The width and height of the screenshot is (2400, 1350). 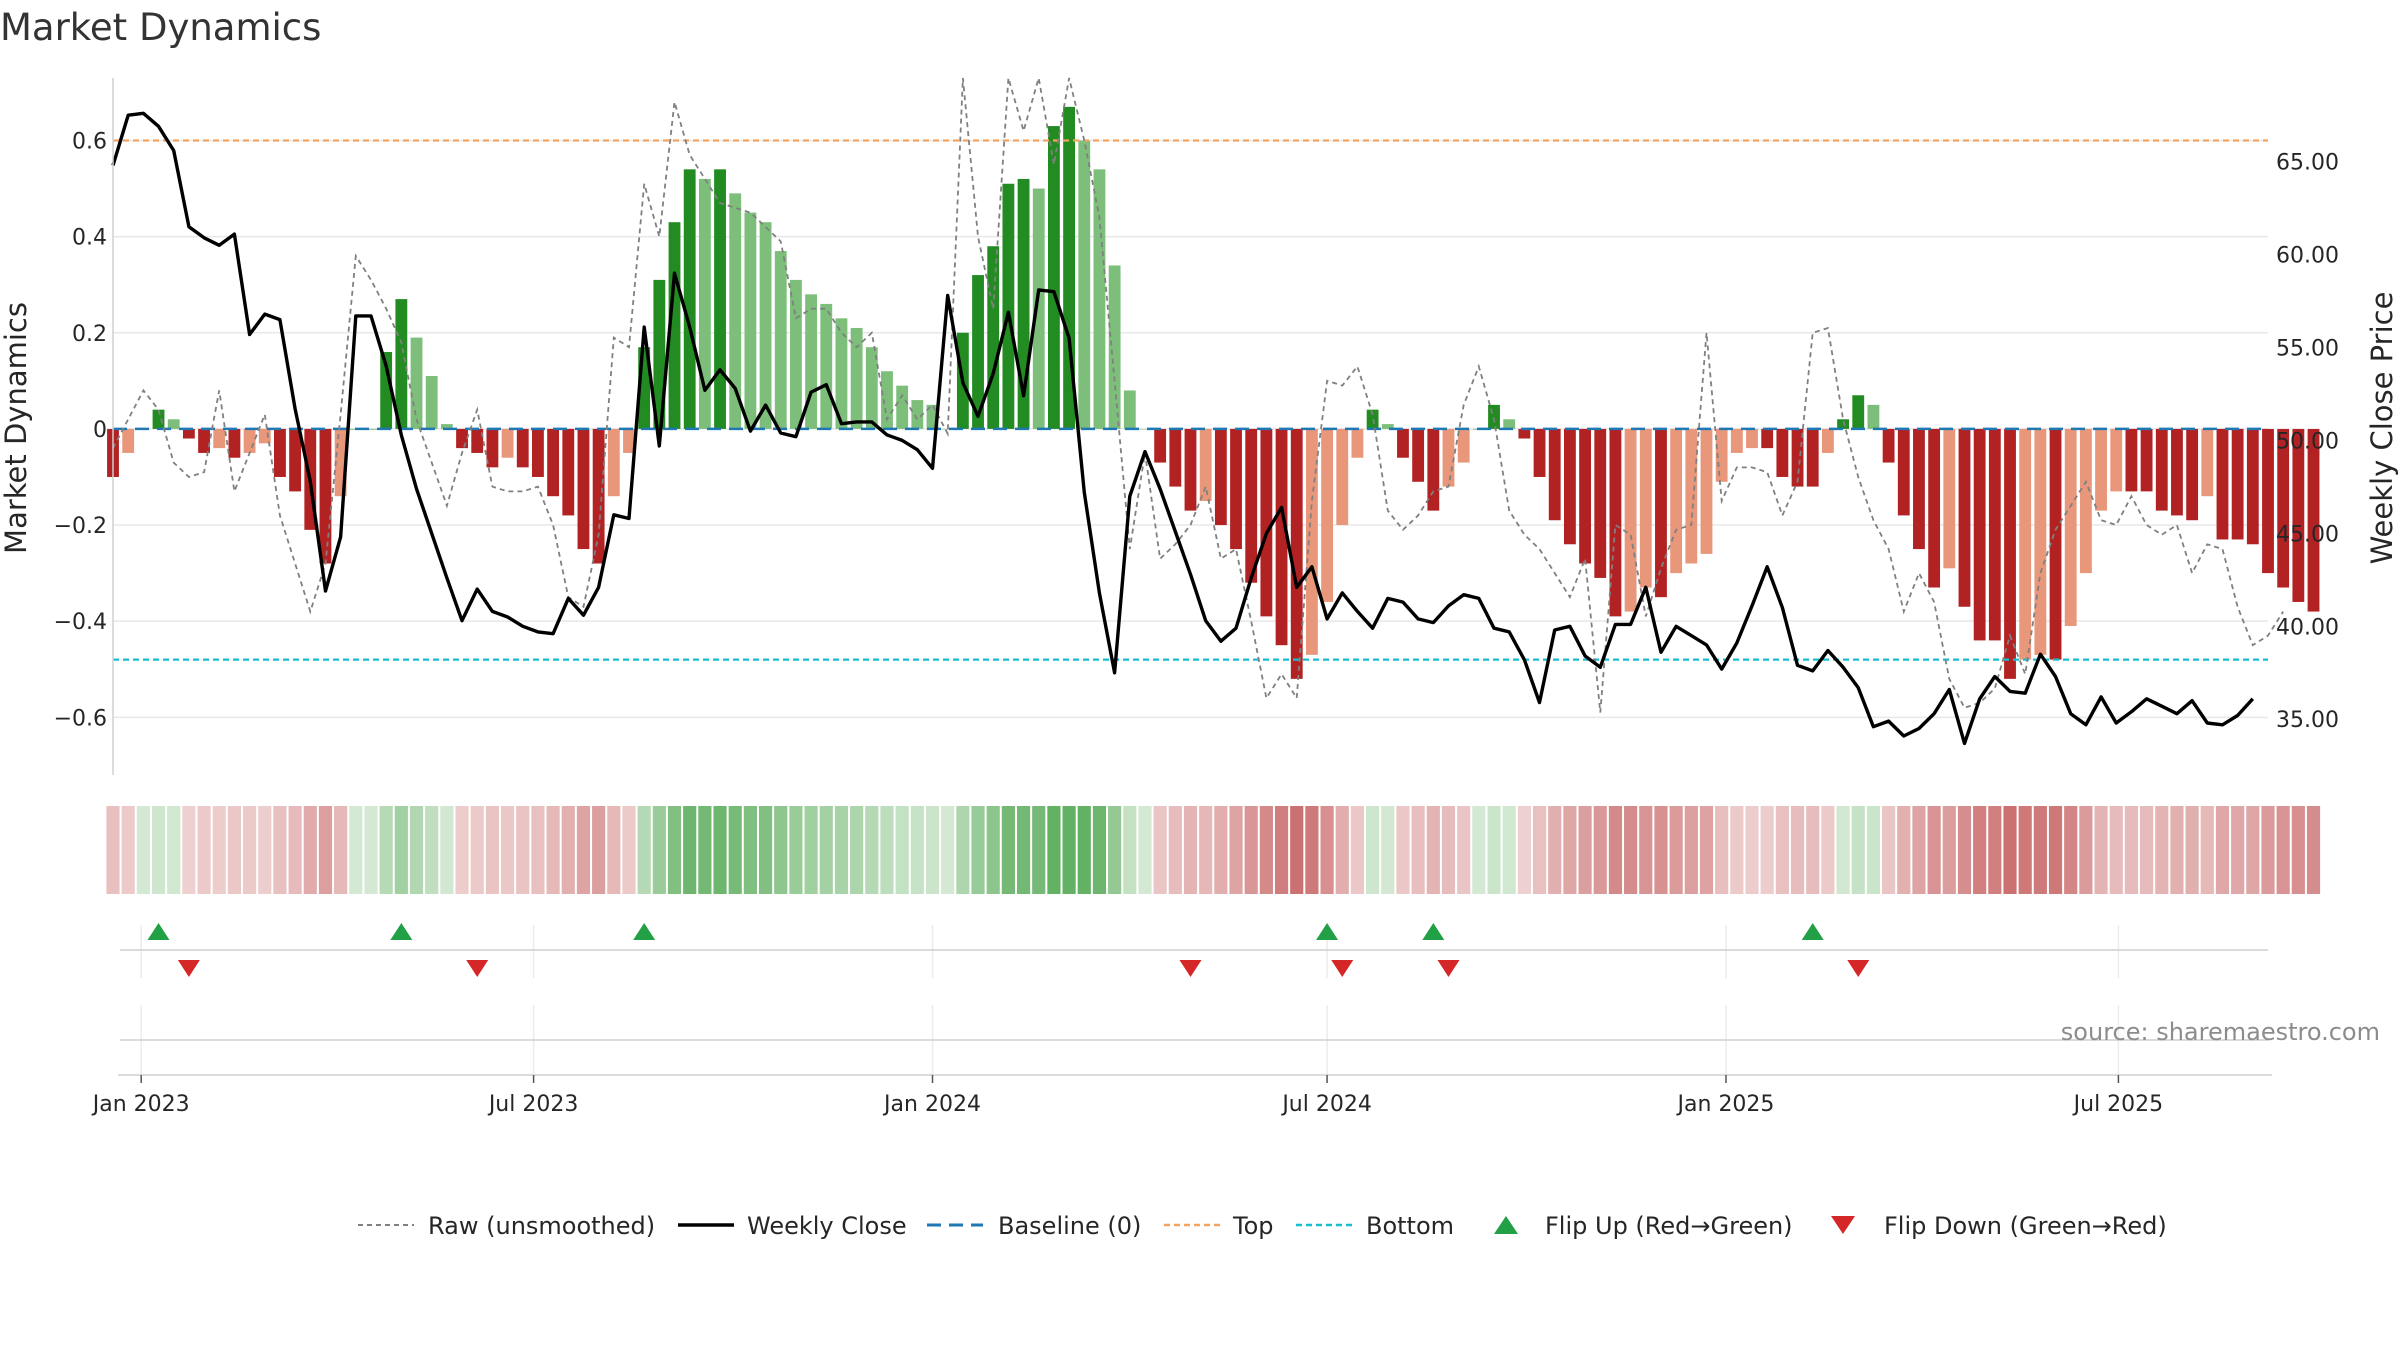 What do you see at coordinates (100, 430) in the screenshot?
I see `left-tick-label: 0` at bounding box center [100, 430].